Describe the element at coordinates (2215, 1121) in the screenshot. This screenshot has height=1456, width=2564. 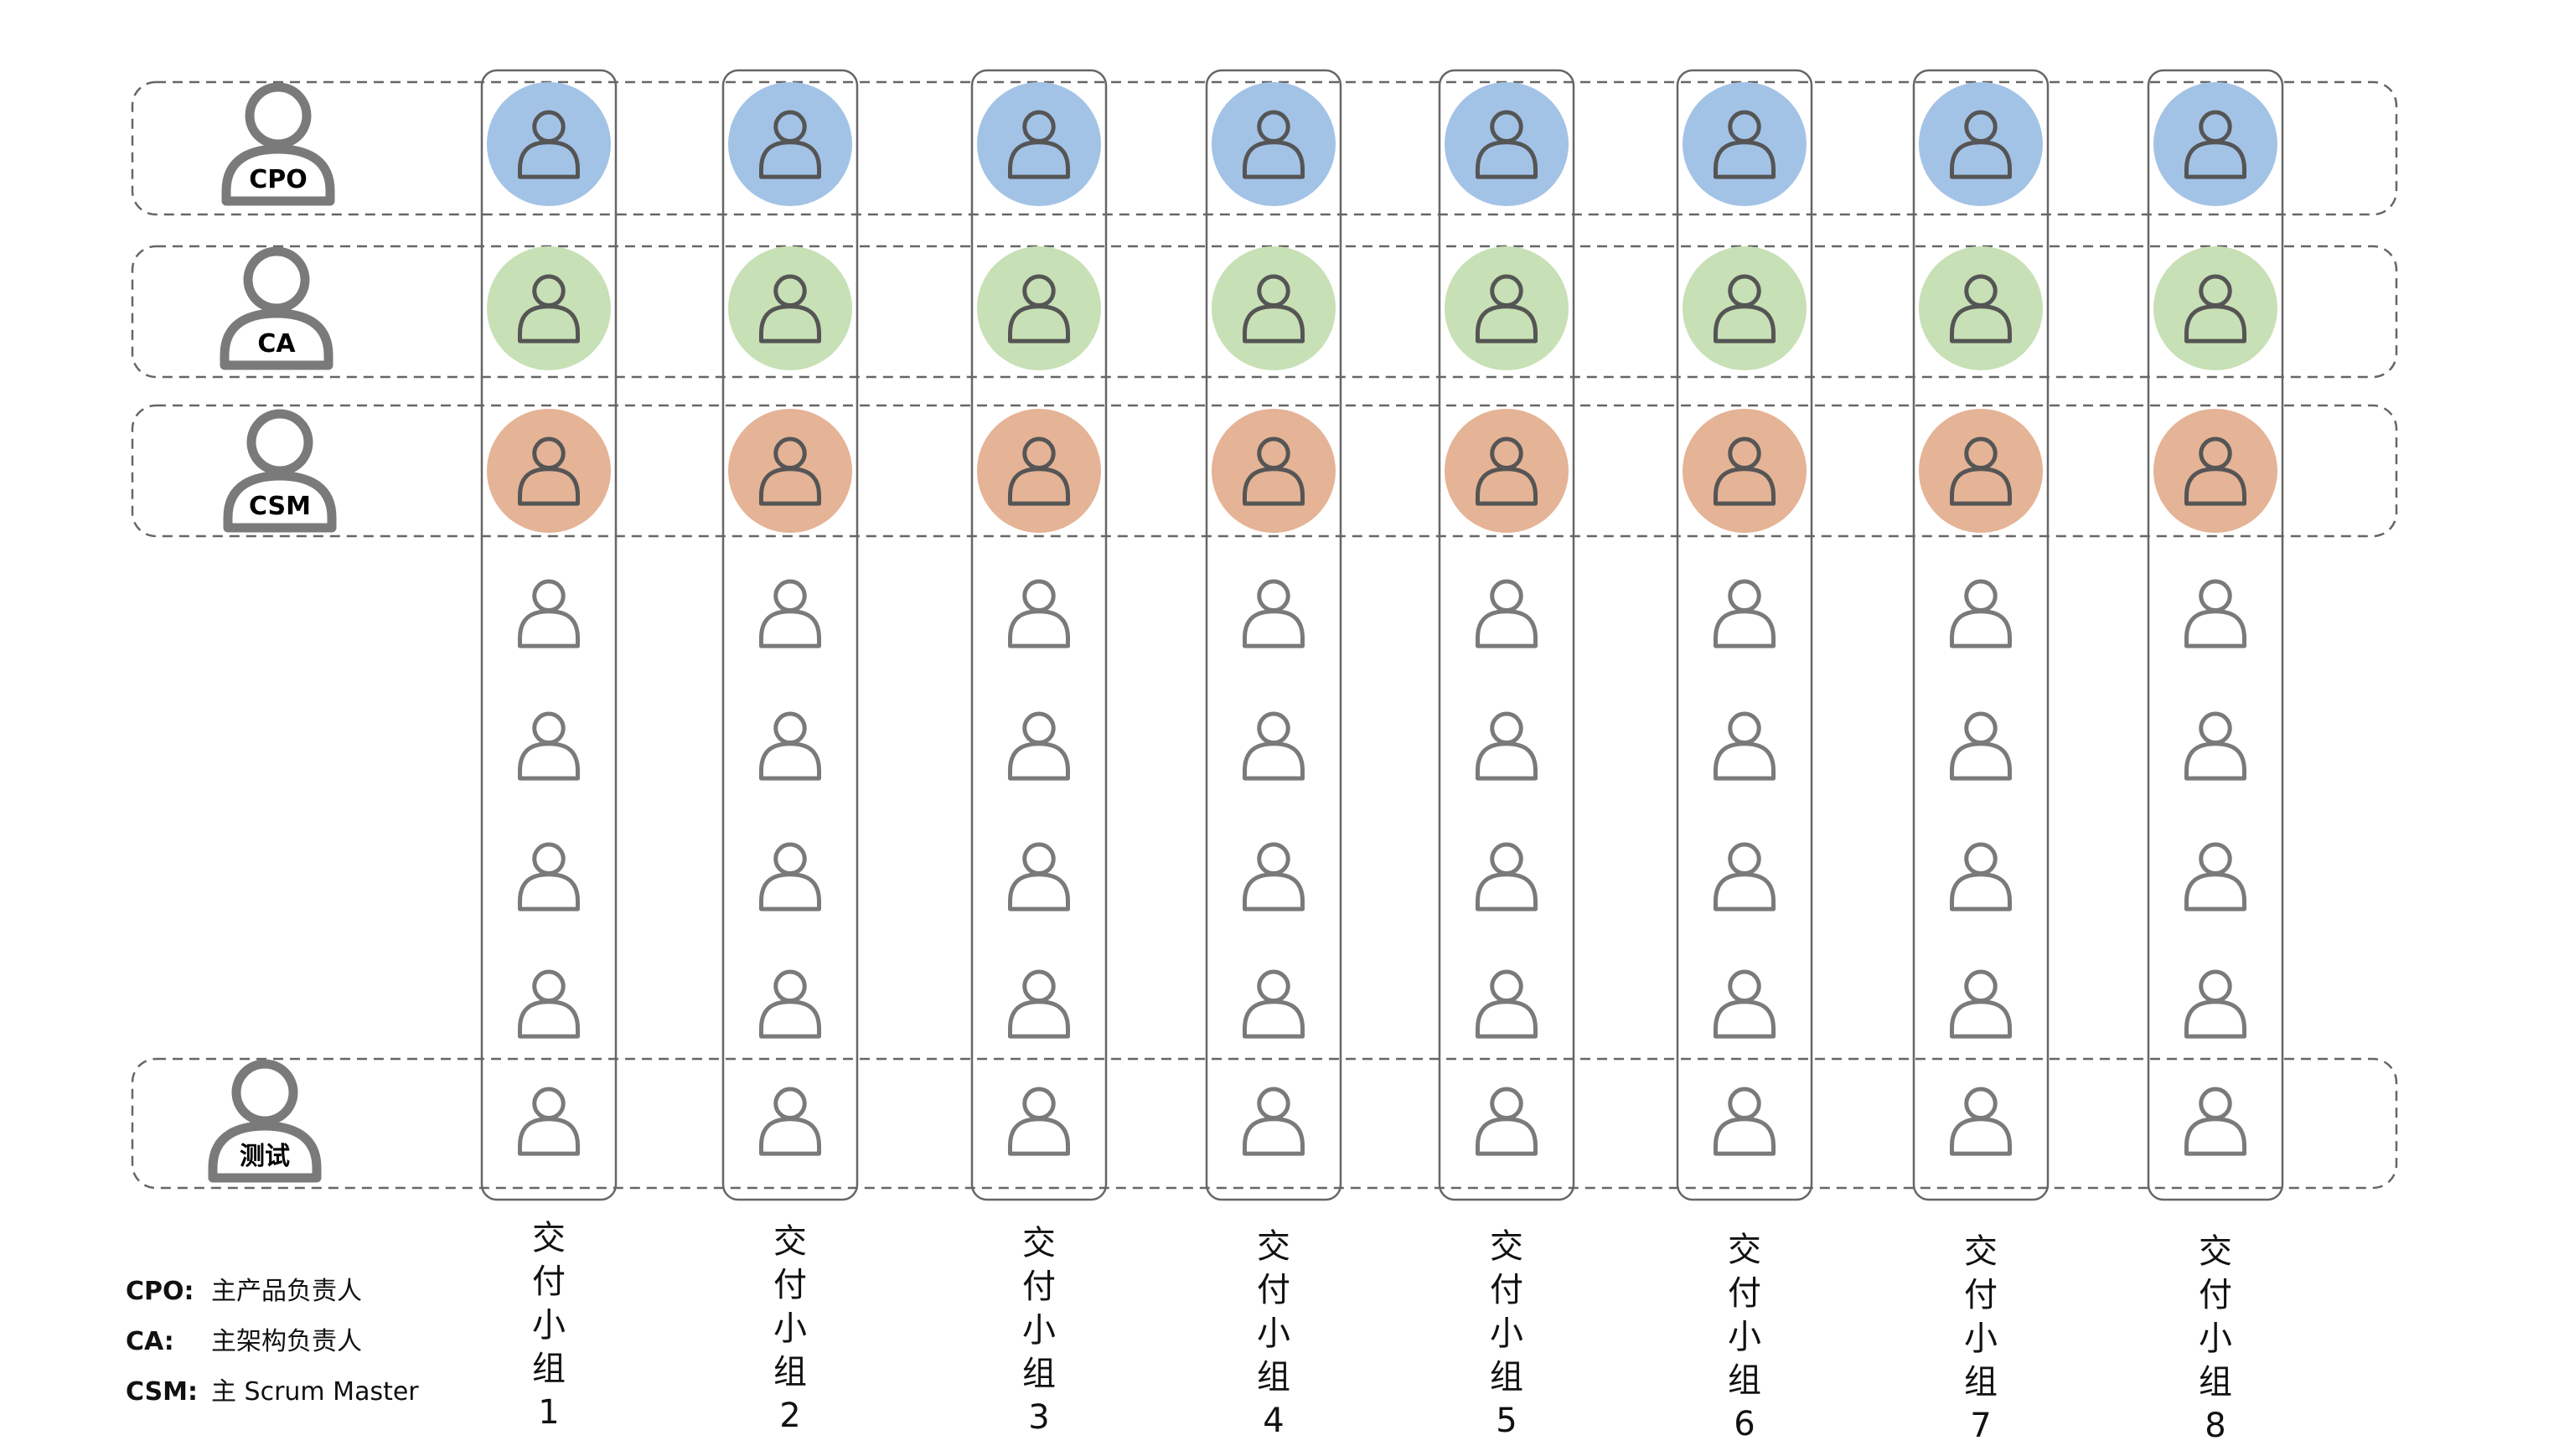
I see `team-8-test-person-icon` at that location.